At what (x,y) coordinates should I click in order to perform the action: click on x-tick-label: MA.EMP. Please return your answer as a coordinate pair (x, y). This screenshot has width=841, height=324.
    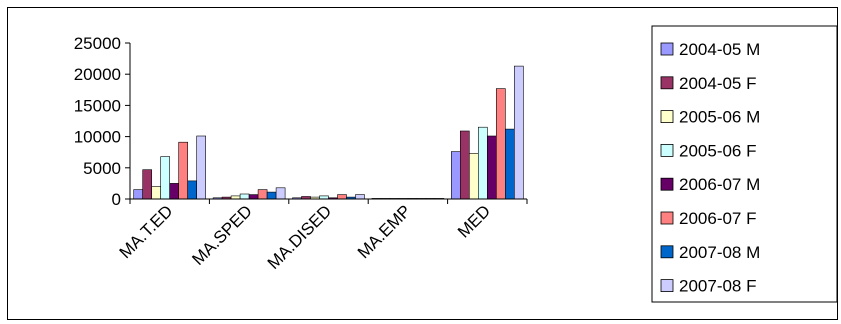
    Looking at the image, I should click on (384, 231).